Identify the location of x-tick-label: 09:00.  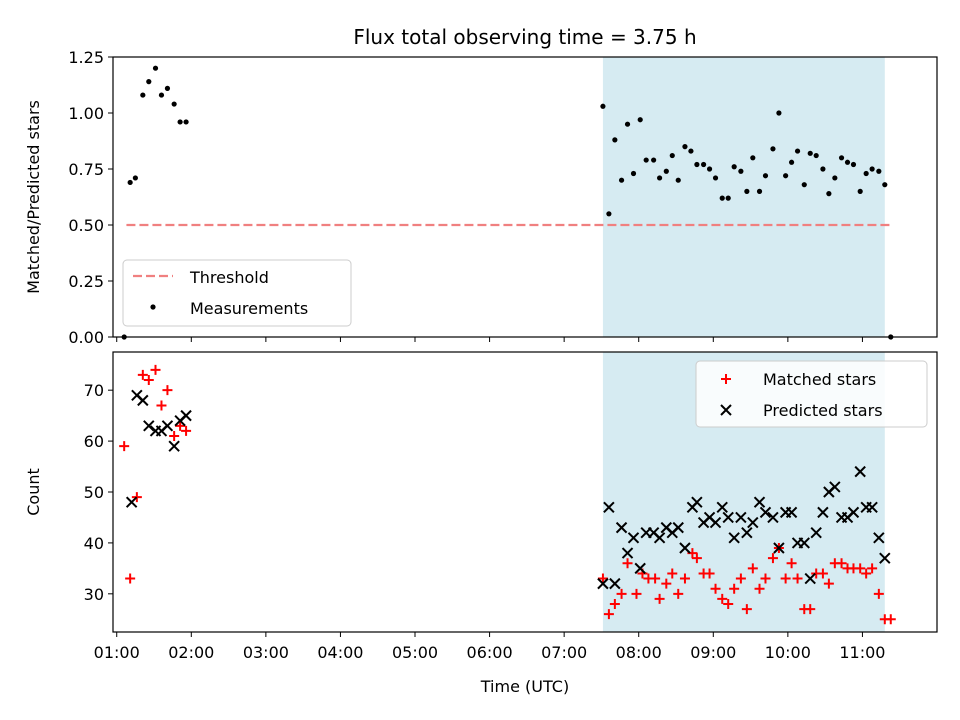
(713, 652).